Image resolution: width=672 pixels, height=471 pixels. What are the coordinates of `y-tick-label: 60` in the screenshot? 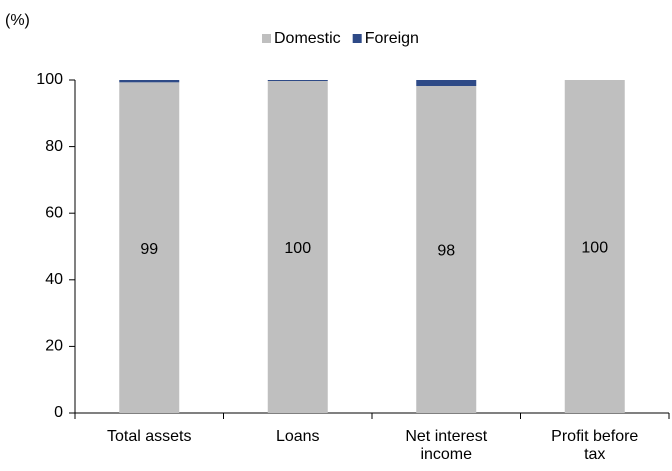 It's located at (54, 212).